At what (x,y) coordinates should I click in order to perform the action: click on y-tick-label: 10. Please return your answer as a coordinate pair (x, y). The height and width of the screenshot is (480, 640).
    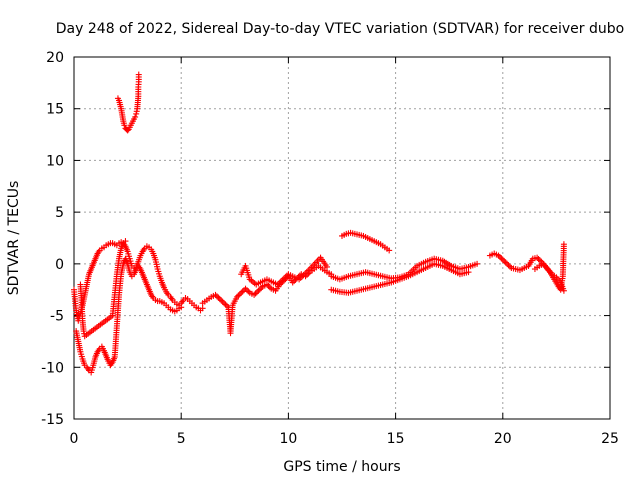
    Looking at the image, I should click on (55, 161).